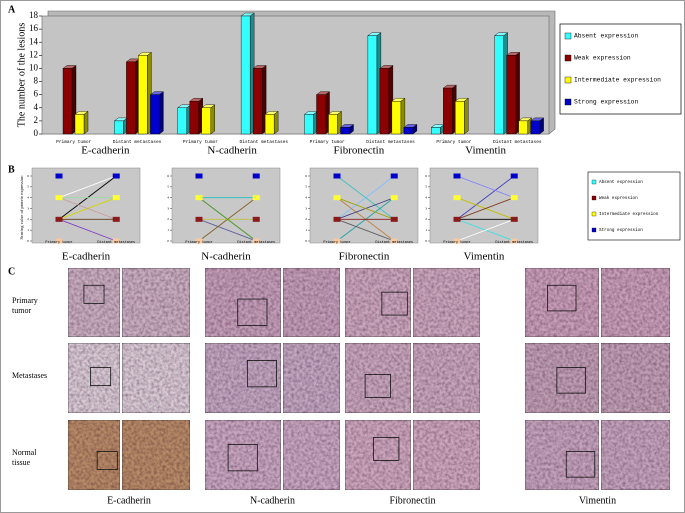 This screenshot has width=685, height=513. What do you see at coordinates (485, 151) in the screenshot?
I see `group-label: Vimentin` at bounding box center [485, 151].